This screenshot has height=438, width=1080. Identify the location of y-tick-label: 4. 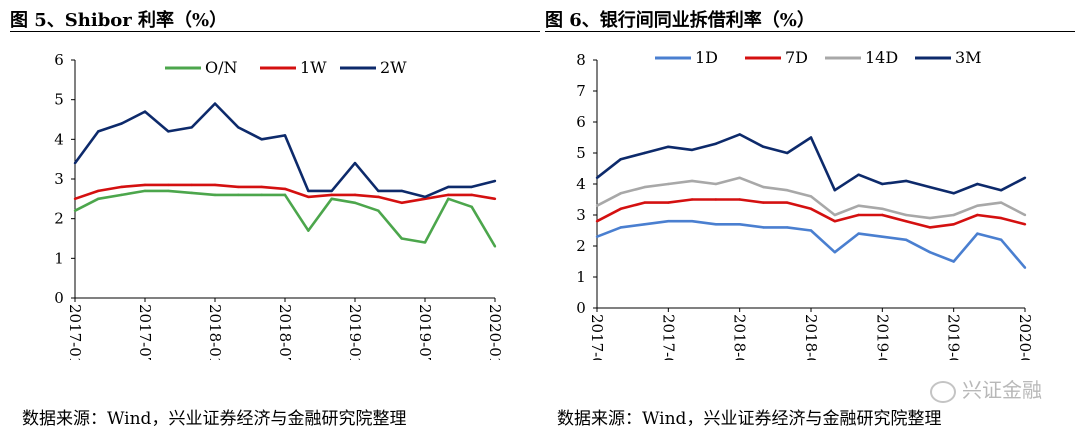
(59, 139).